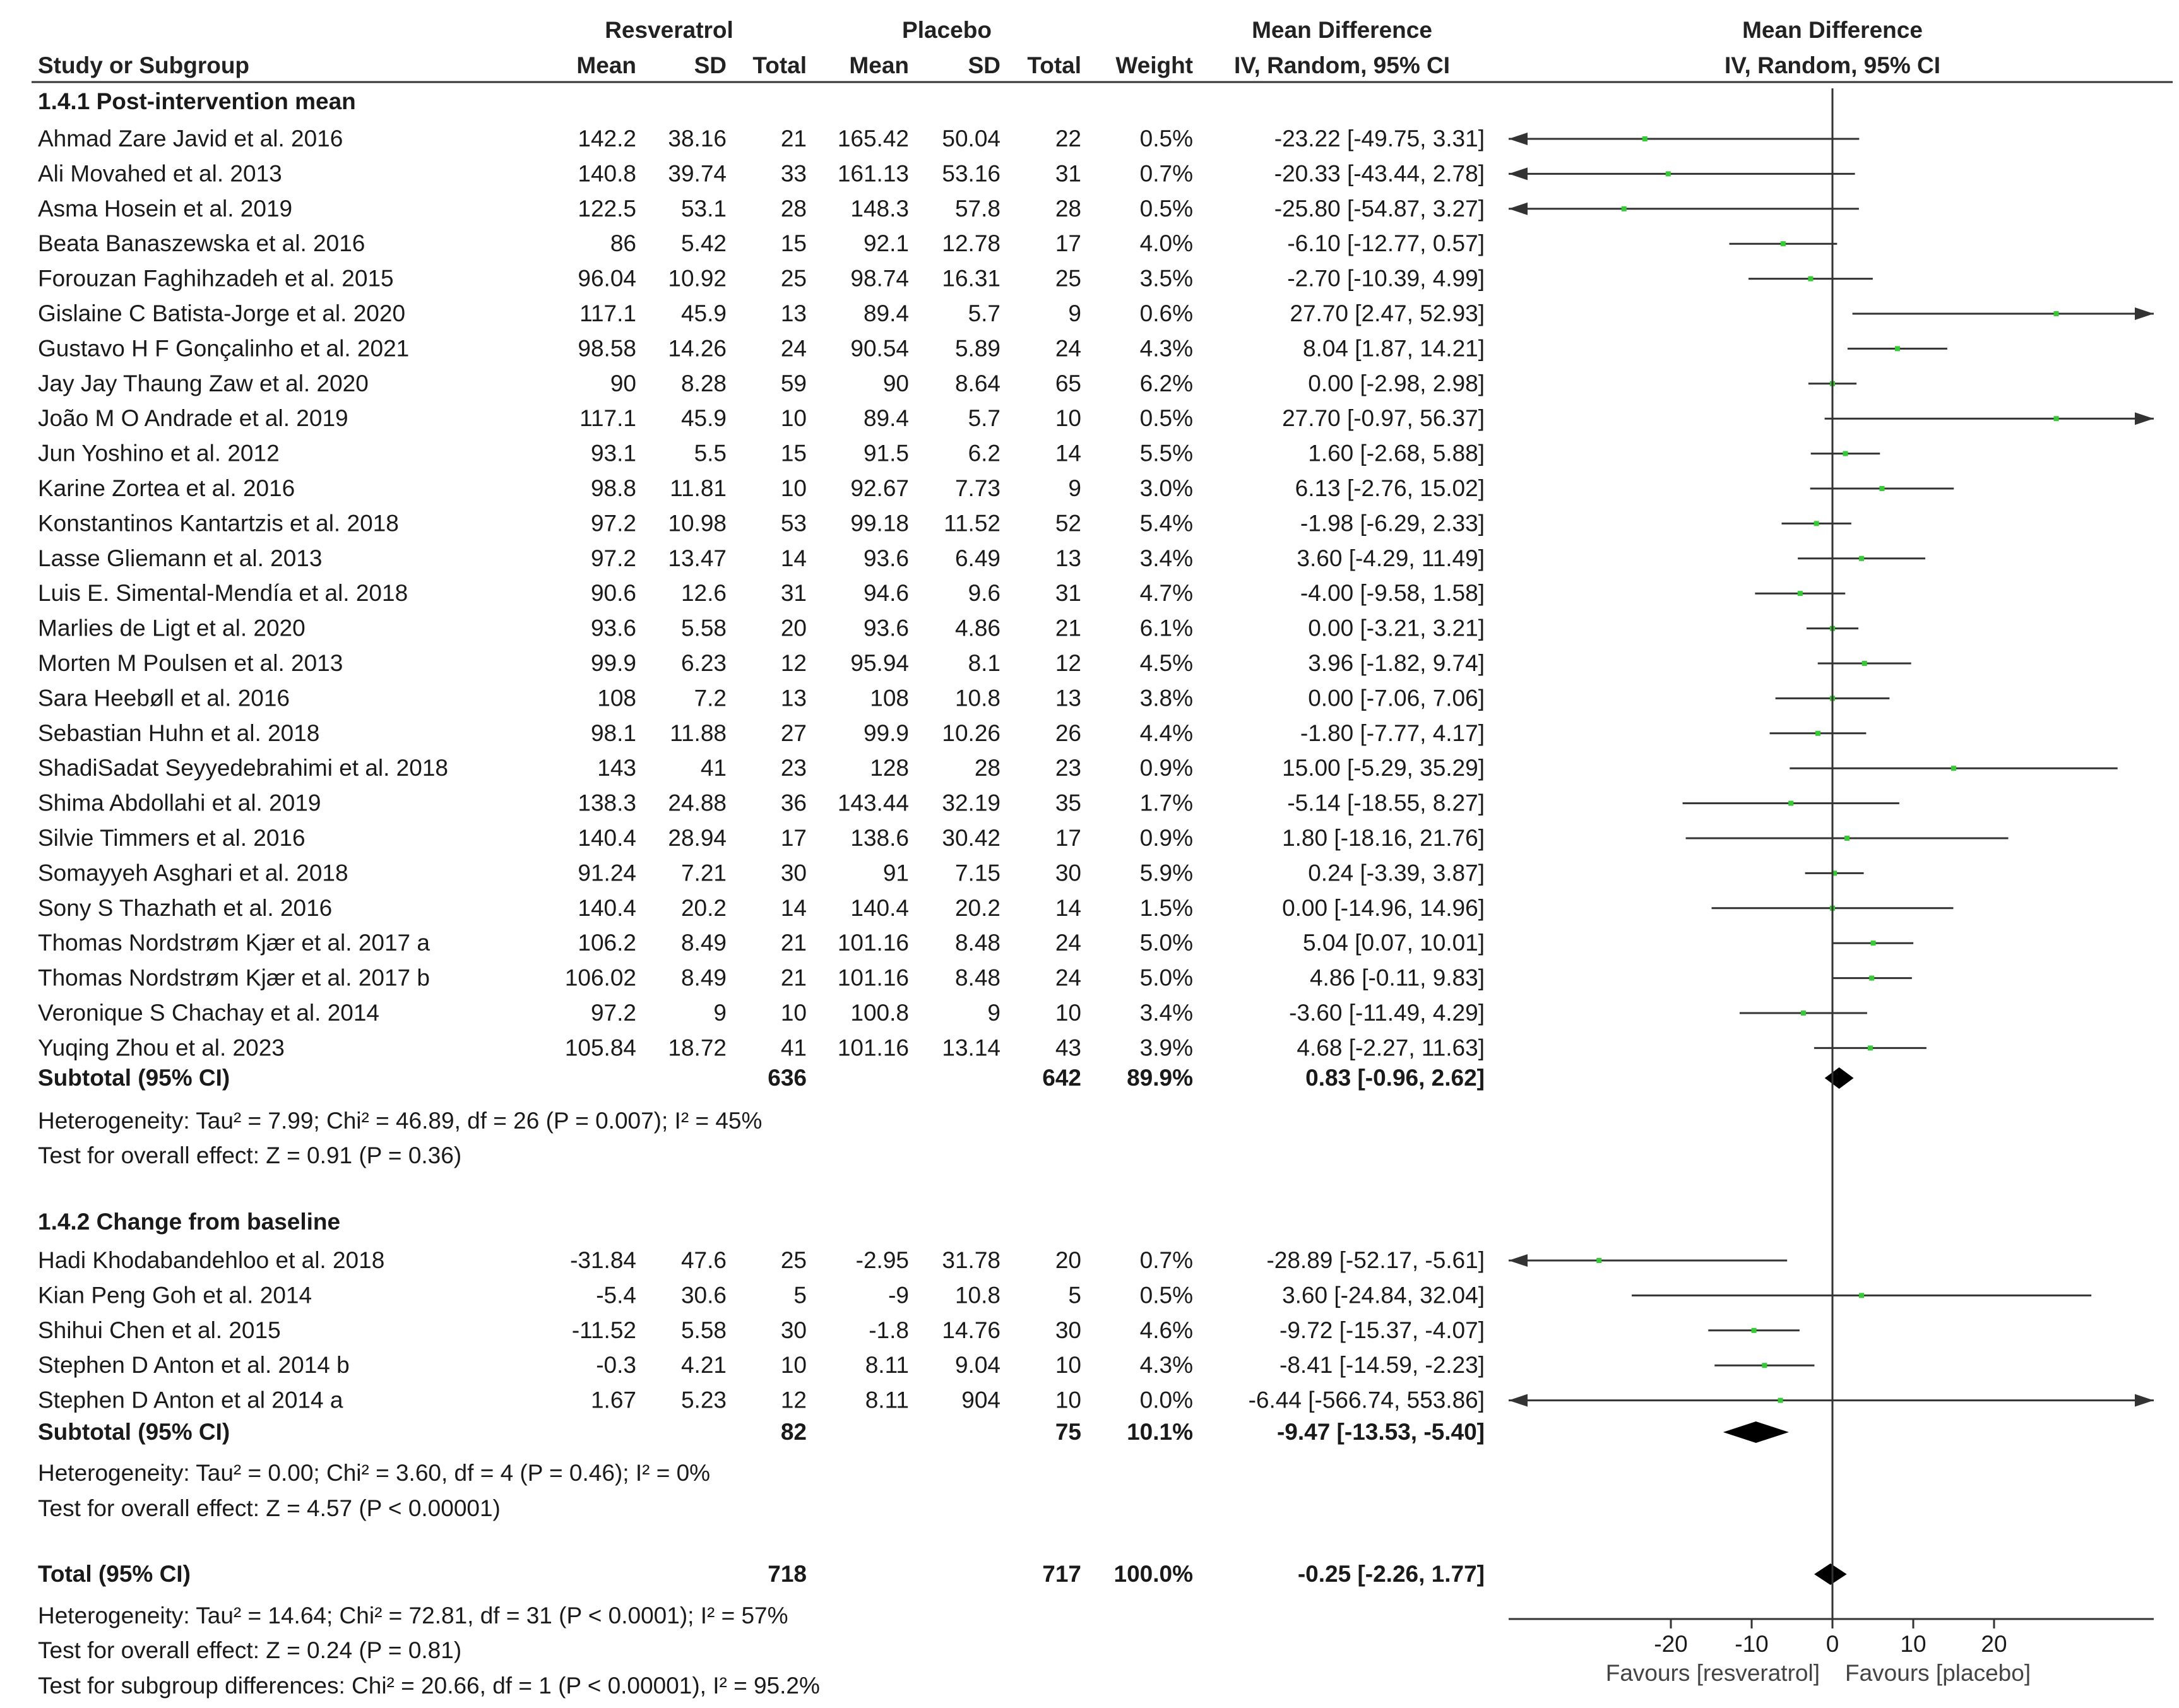 The height and width of the screenshot is (1708, 2179). I want to click on placebo-total: 14, so click(1068, 454).